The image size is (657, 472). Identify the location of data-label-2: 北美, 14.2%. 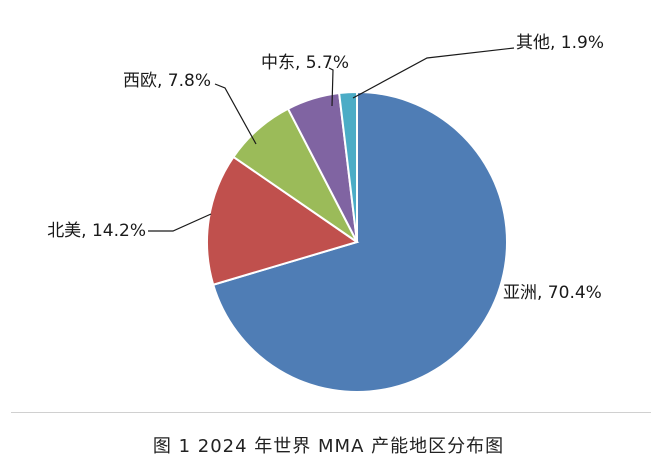
(96, 231).